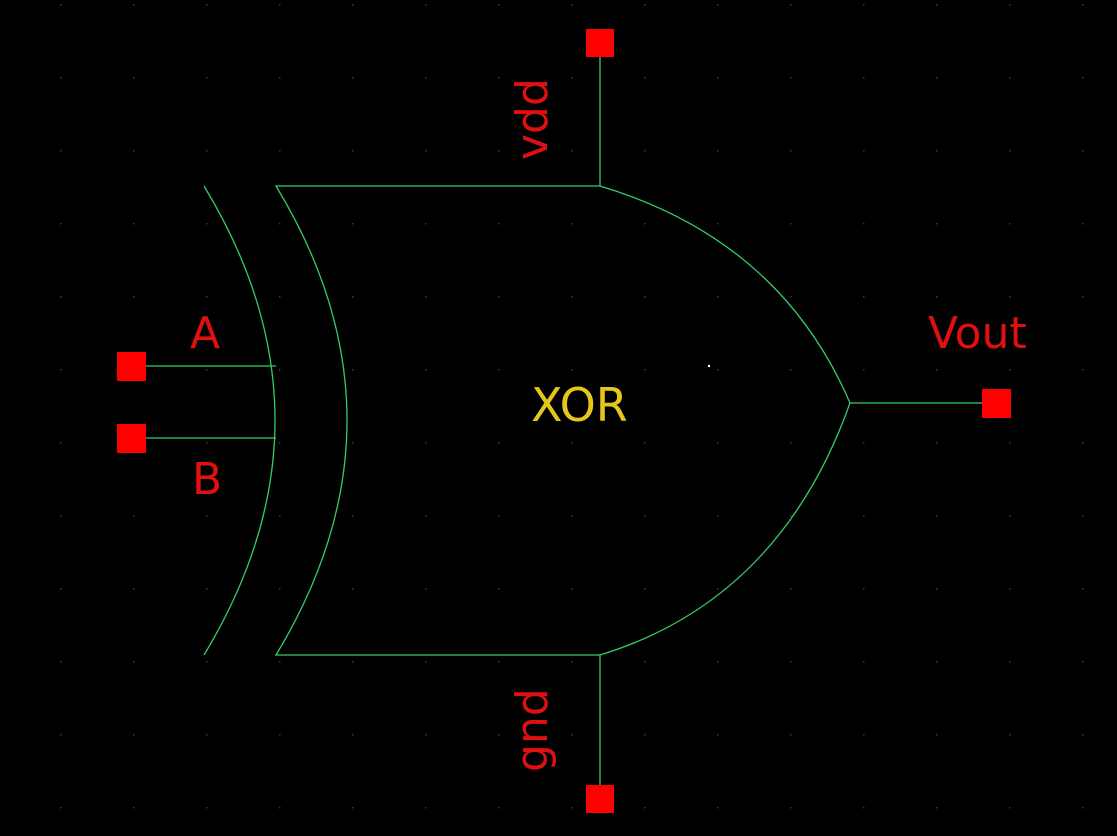 The image size is (1117, 836). What do you see at coordinates (131, 438) in the screenshot?
I see `pin-b` at bounding box center [131, 438].